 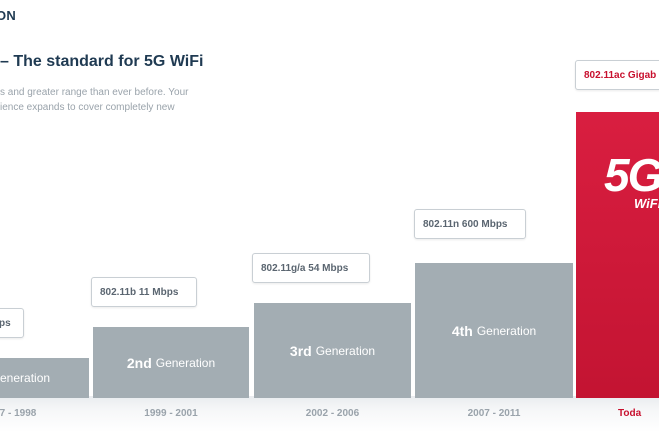 I want to click on callout-gen3: 802.11g/a 54 Mbps, so click(x=311, y=268).